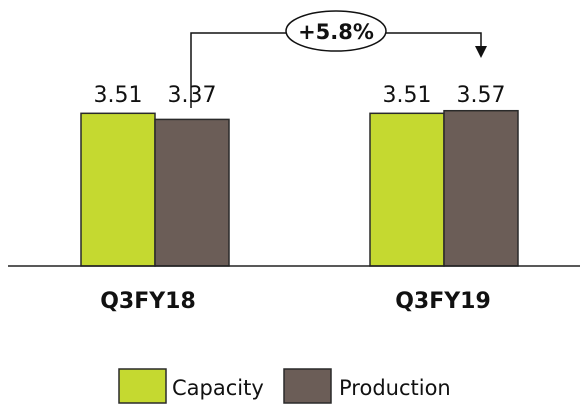 Image resolution: width=580 pixels, height=404 pixels. Describe the element at coordinates (192, 95) in the screenshot. I see `value-label-q3fy18-production: 3.37` at that location.